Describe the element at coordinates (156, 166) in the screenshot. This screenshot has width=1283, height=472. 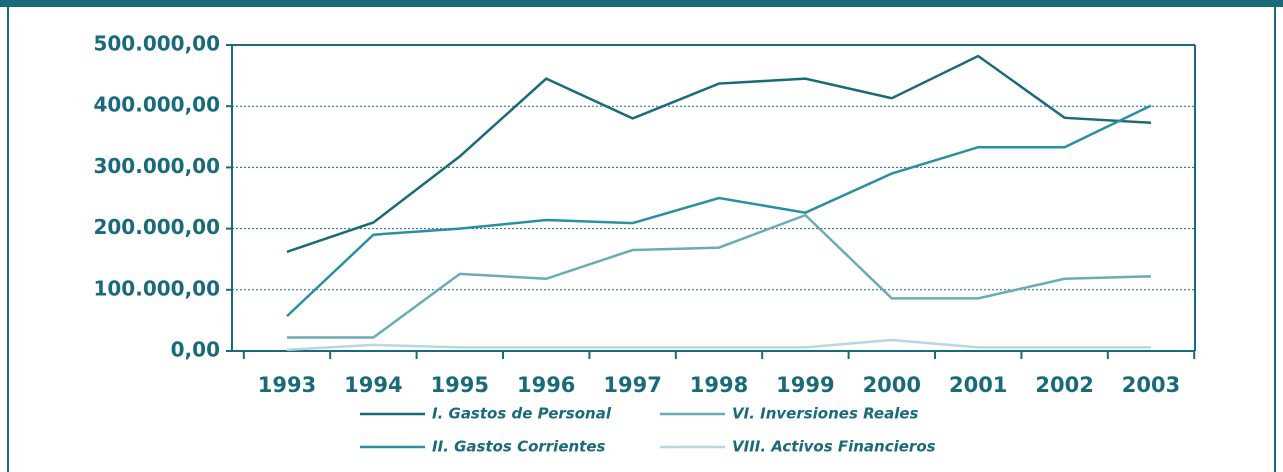
I see `y-tick-label: 300.000,00` at that location.